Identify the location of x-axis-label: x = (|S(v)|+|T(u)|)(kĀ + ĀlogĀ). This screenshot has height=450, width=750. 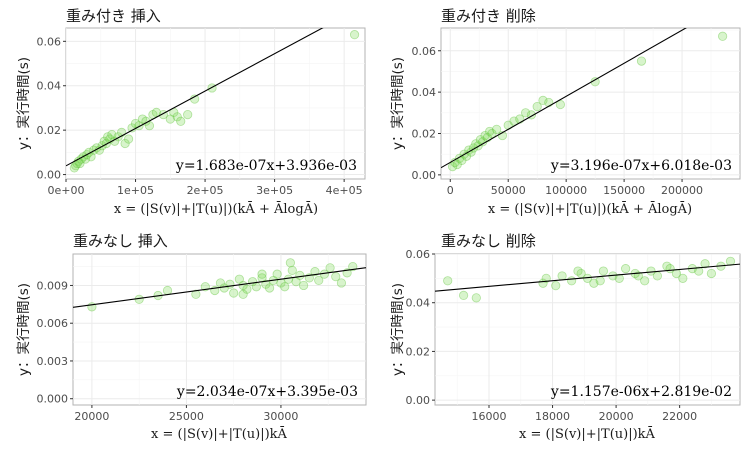
(216, 209).